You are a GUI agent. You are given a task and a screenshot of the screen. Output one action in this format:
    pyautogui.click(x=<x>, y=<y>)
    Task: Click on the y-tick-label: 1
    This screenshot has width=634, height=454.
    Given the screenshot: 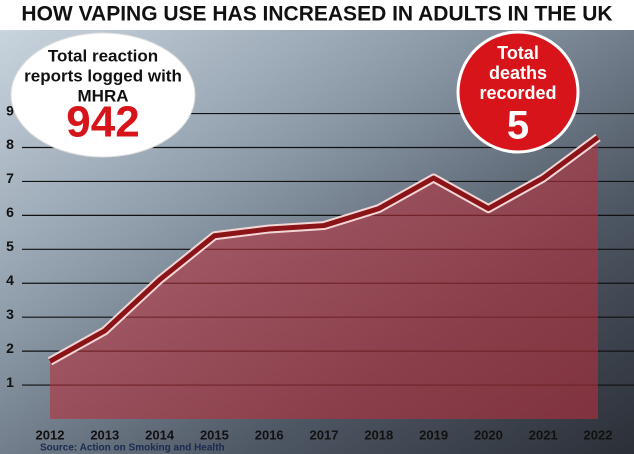 What is the action you would take?
    pyautogui.click(x=10, y=382)
    